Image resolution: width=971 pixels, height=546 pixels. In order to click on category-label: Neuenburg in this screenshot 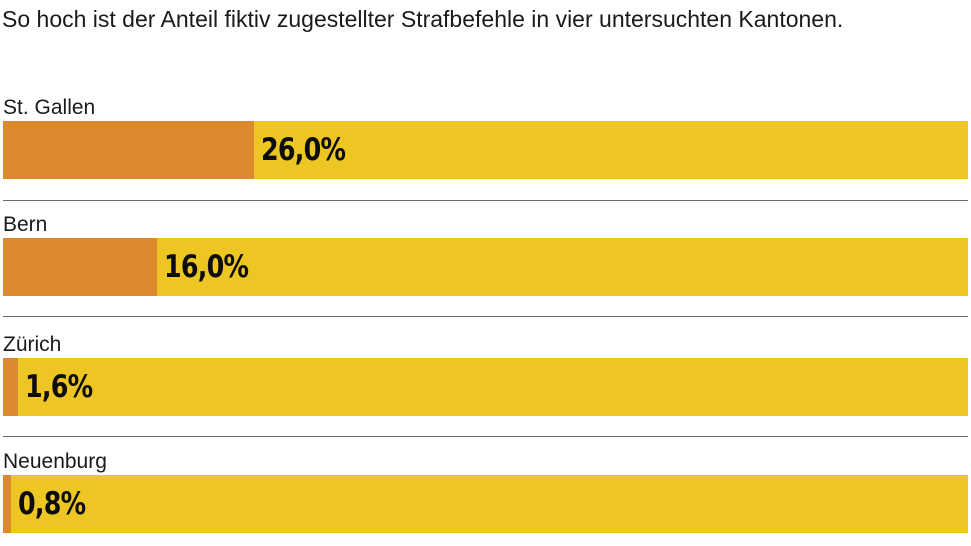, I will do `click(55, 461)`.